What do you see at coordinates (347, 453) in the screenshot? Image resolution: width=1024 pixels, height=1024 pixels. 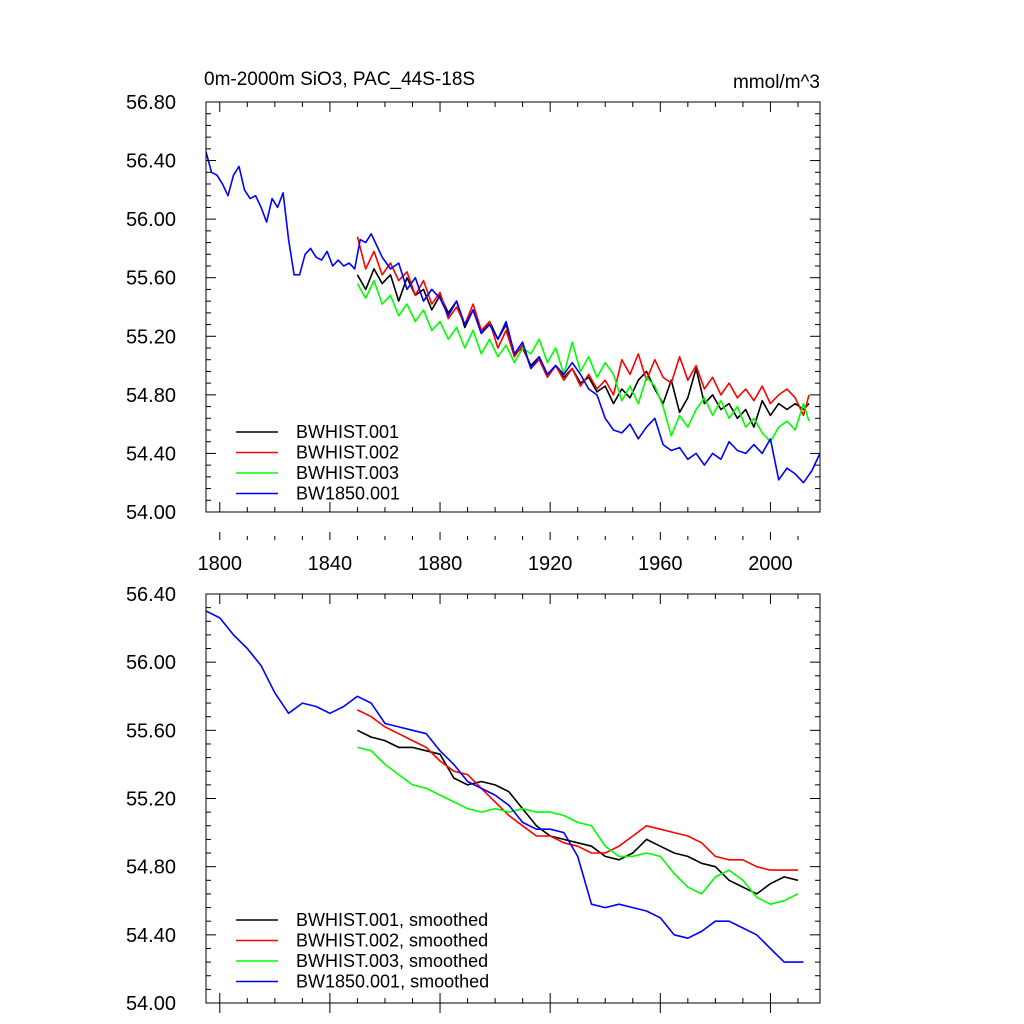 I see `legend-label: BWHIST.002` at bounding box center [347, 453].